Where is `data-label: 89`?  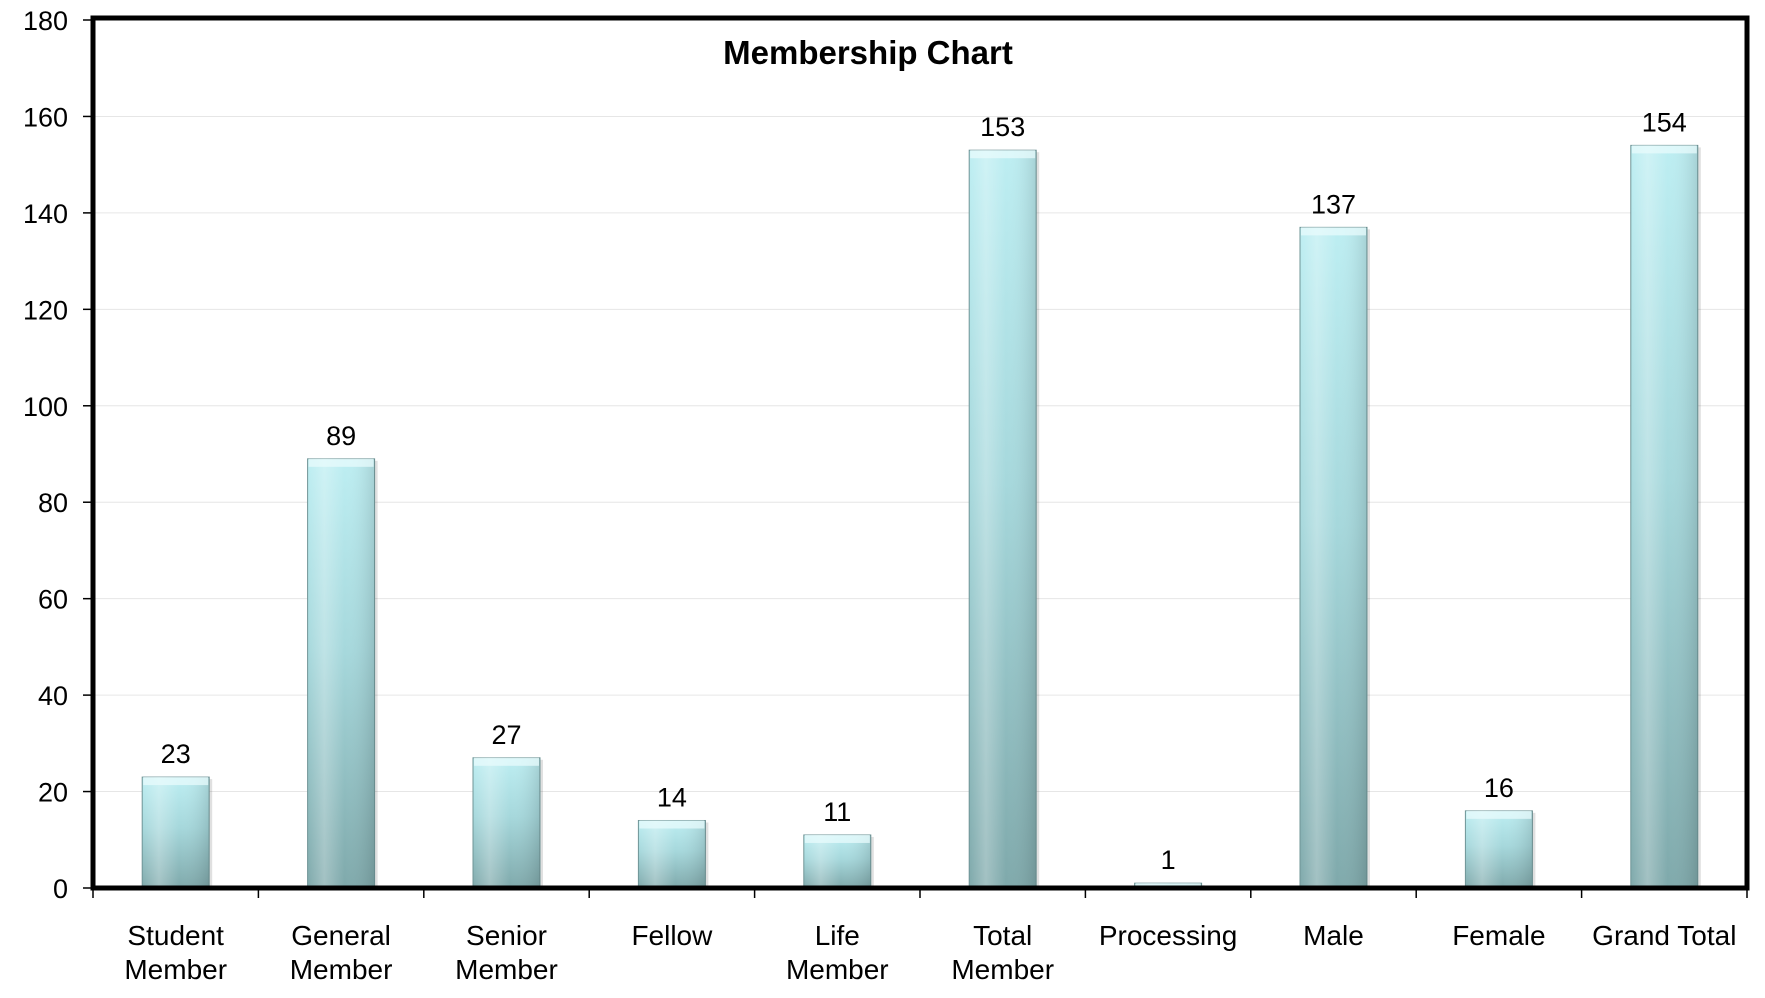
data-label: 89 is located at coordinates (341, 436).